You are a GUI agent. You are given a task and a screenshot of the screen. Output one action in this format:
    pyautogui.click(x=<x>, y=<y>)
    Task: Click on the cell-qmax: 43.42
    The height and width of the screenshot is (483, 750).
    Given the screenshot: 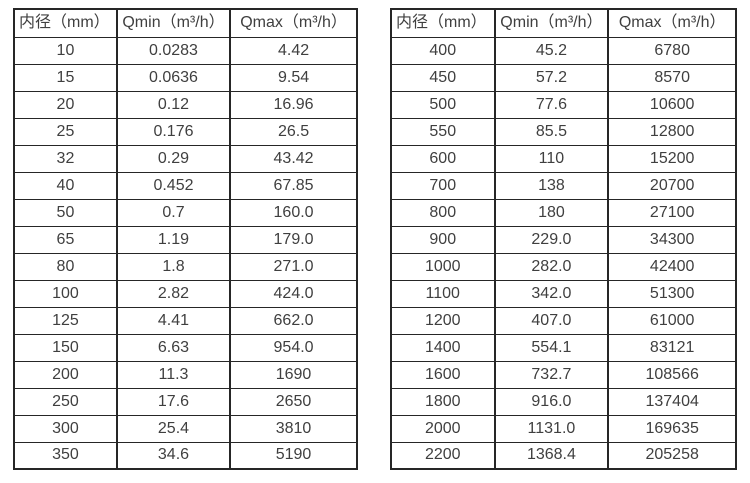 What is the action you would take?
    pyautogui.click(x=293, y=158)
    